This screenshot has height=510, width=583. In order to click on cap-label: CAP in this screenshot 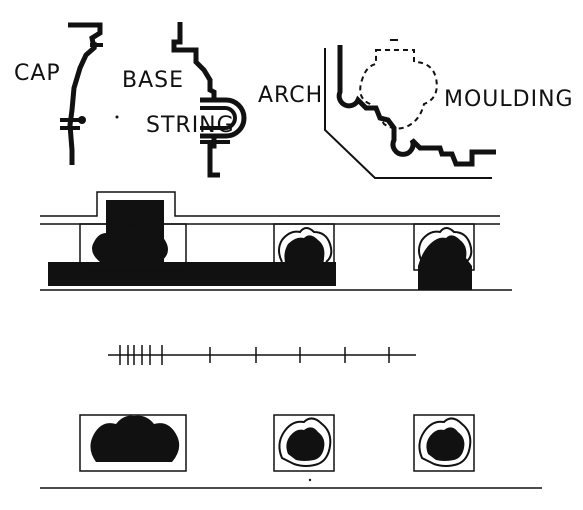, I will do `click(37, 73)`.